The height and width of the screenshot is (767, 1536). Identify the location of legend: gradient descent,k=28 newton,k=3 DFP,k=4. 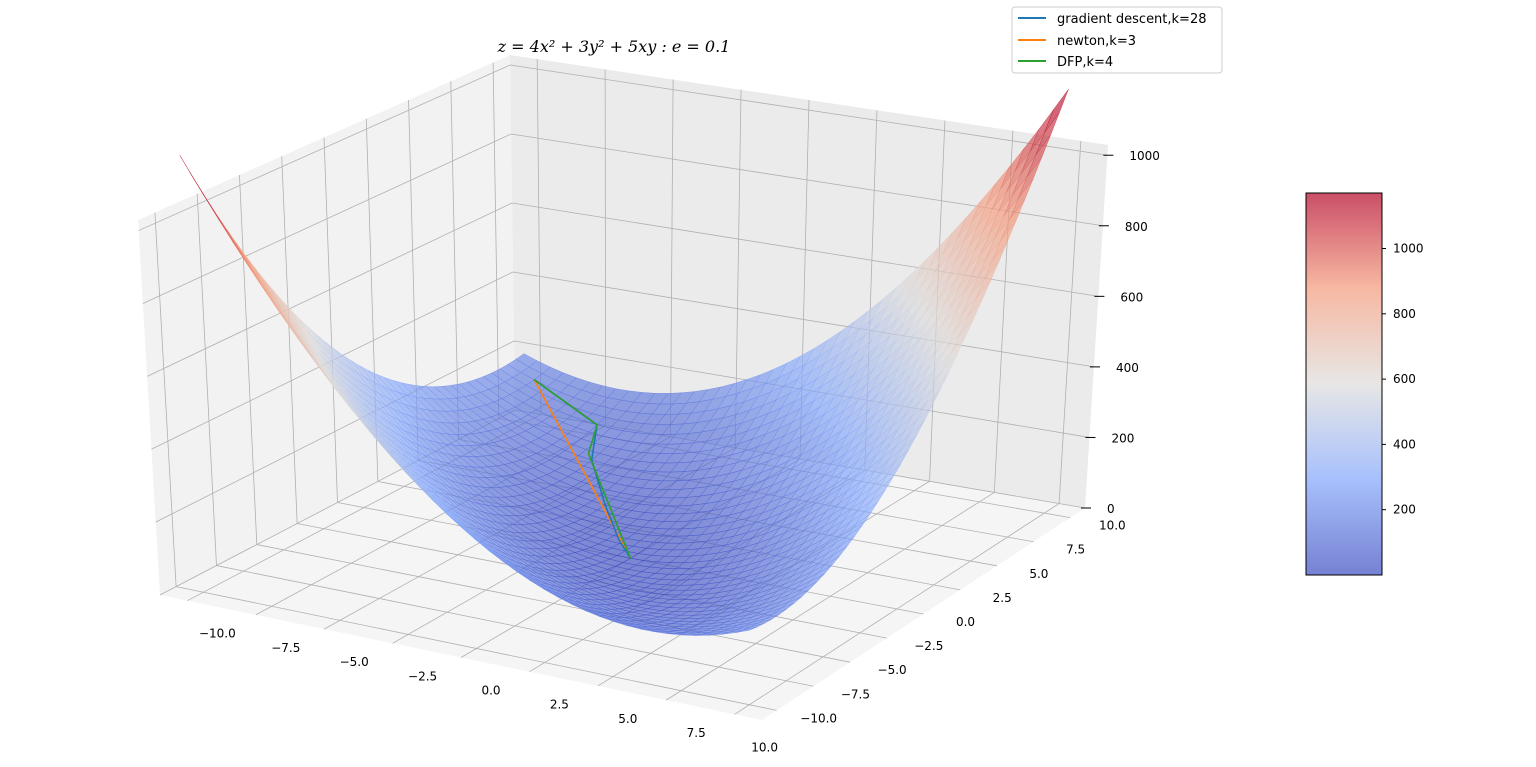
(1117, 40).